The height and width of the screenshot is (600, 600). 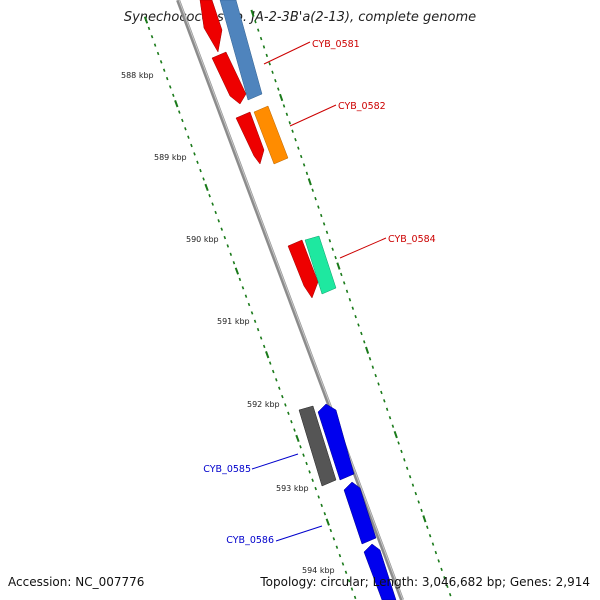 I want to click on scale-label-593: 593 kbp, so click(x=292, y=488).